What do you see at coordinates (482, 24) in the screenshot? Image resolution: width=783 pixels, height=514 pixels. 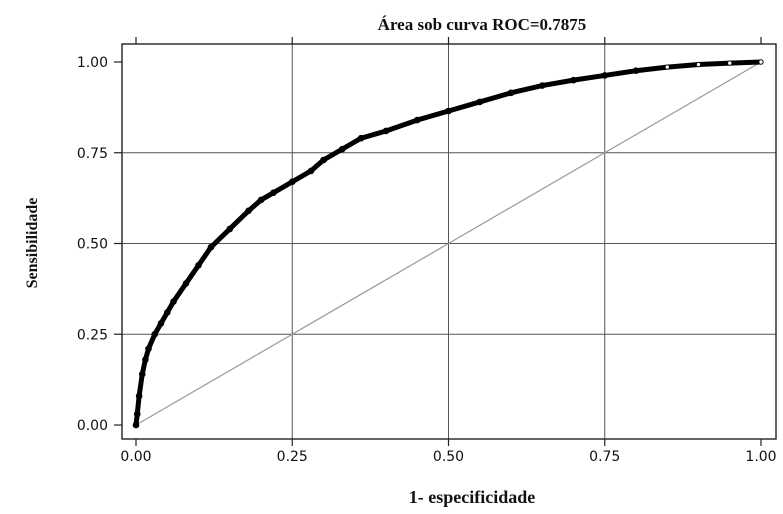 I see `chart-title: Área sob curva ROC=0.7875` at bounding box center [482, 24].